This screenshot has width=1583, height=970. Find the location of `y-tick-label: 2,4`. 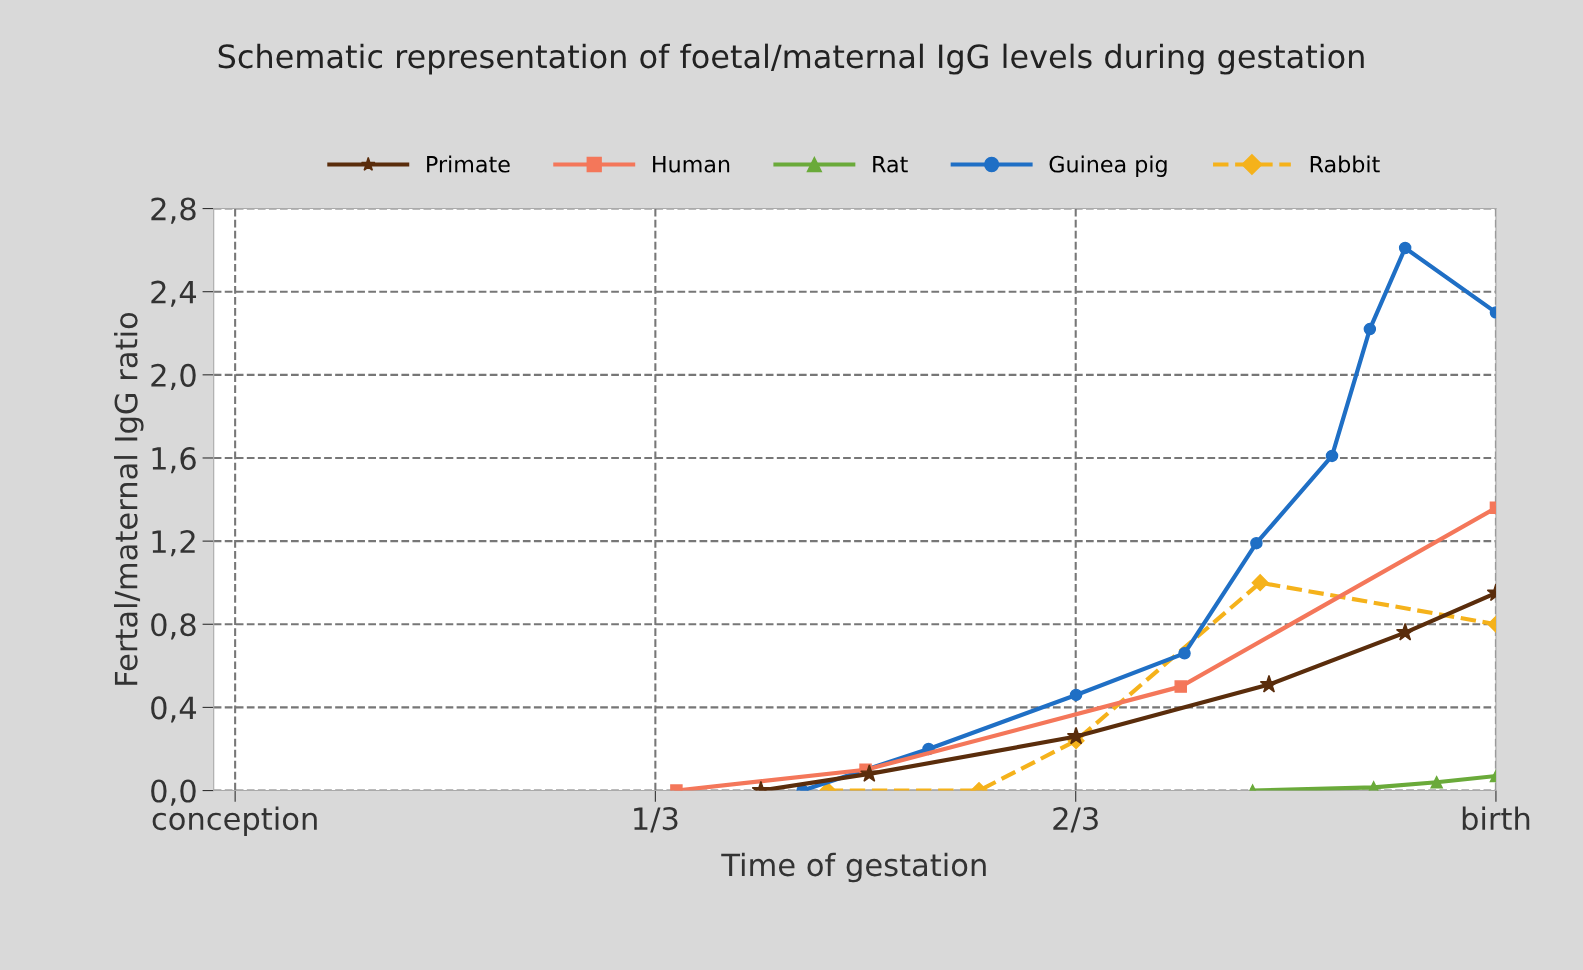

y-tick-label: 2,4 is located at coordinates (174, 293).